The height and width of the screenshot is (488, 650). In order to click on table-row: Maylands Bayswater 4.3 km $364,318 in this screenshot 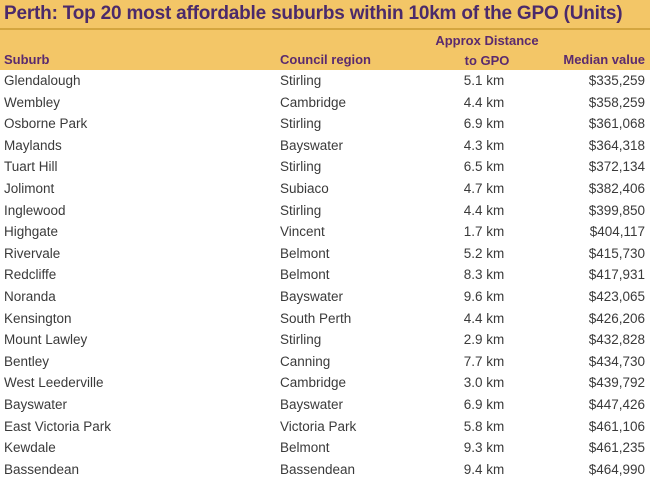, I will do `click(325, 146)`.